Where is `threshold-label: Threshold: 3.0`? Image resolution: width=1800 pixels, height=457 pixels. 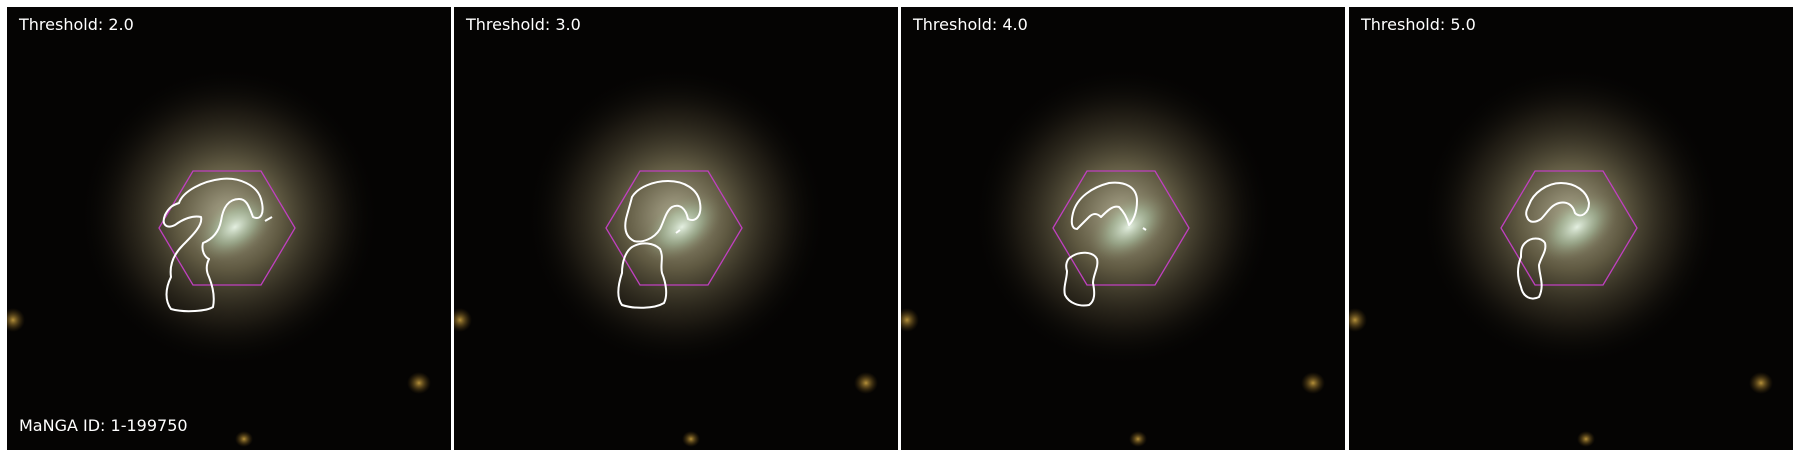
threshold-label: Threshold: 3.0 is located at coordinates (523, 24).